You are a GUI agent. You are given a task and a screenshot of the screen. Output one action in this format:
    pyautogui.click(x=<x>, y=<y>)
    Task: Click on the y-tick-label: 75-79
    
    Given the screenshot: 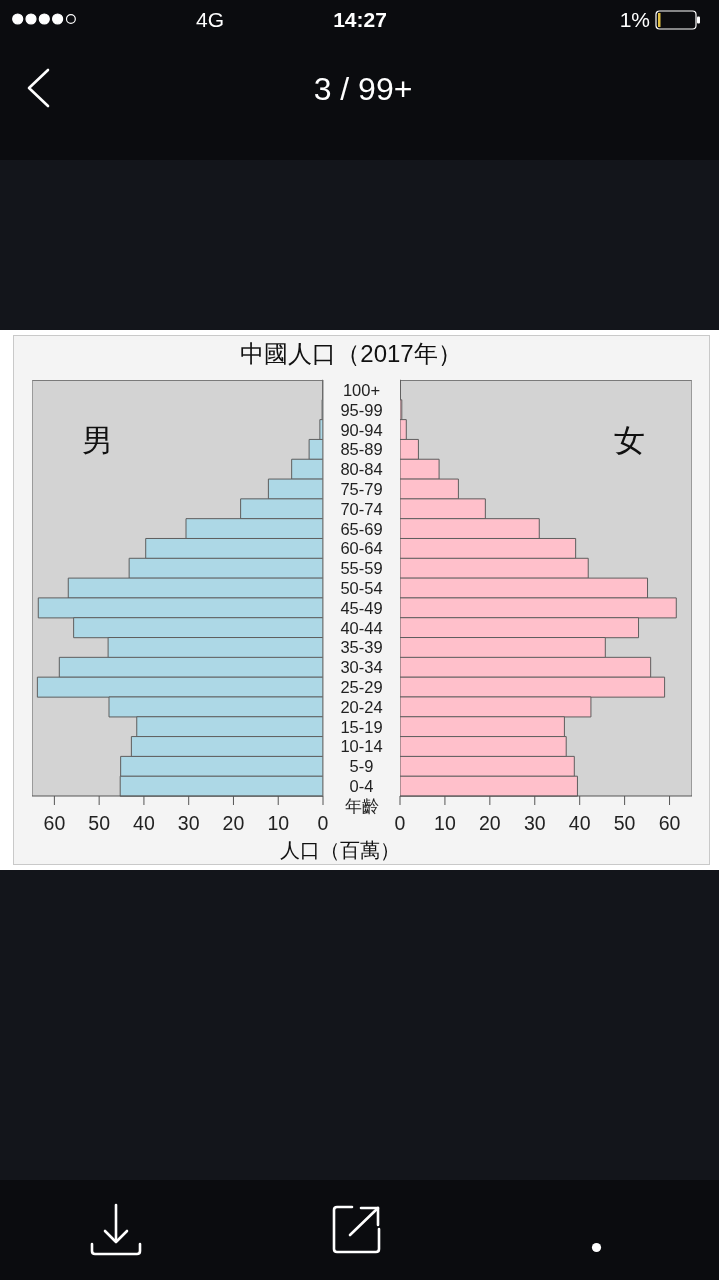 What is the action you would take?
    pyautogui.click(x=361, y=488)
    